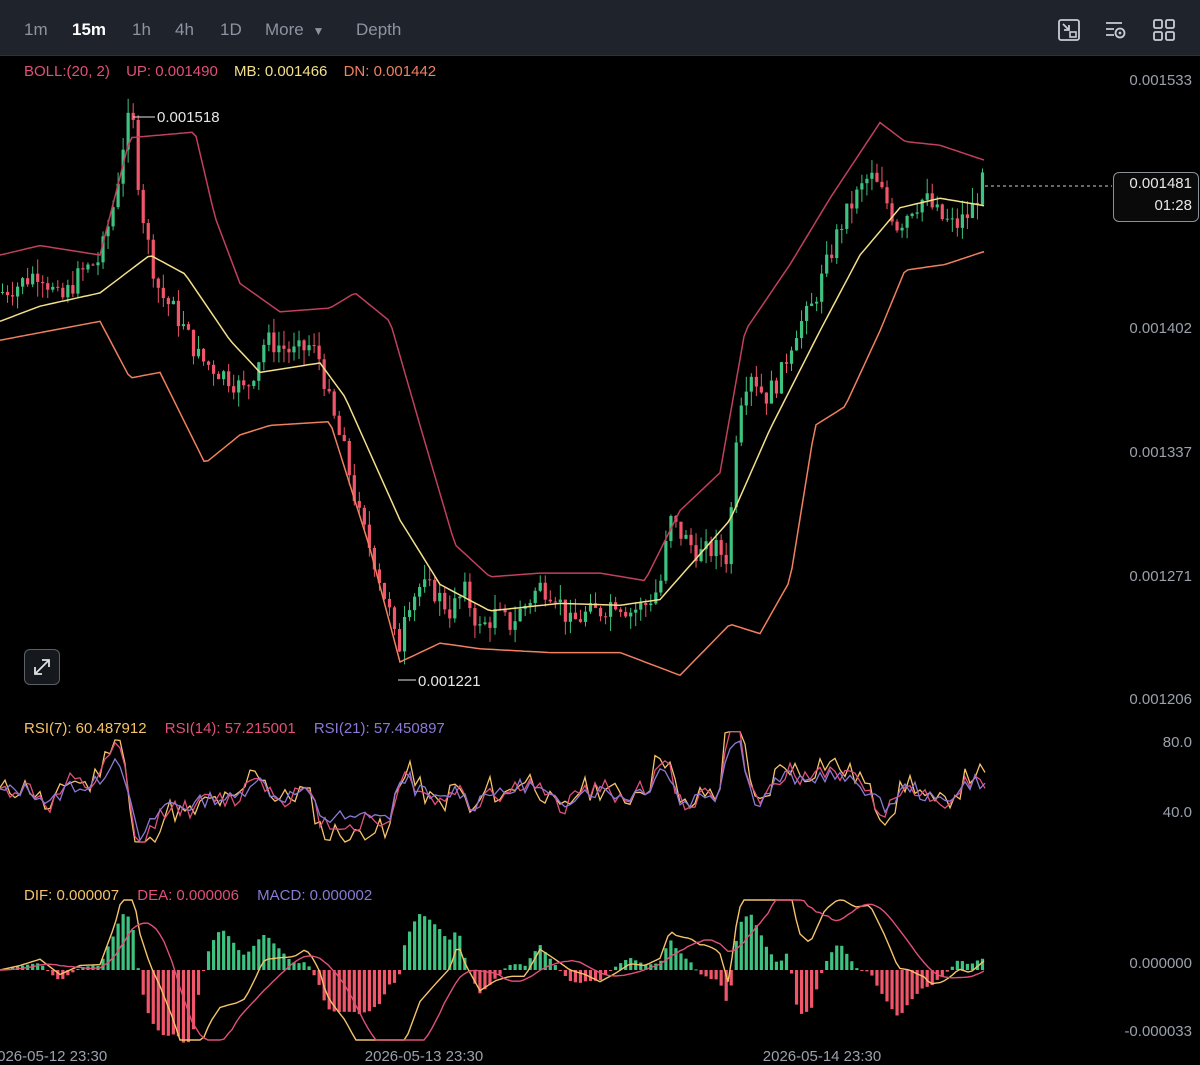 Image resolution: width=1200 pixels, height=1065 pixels. I want to click on fullscreen-button, so click(42, 667).